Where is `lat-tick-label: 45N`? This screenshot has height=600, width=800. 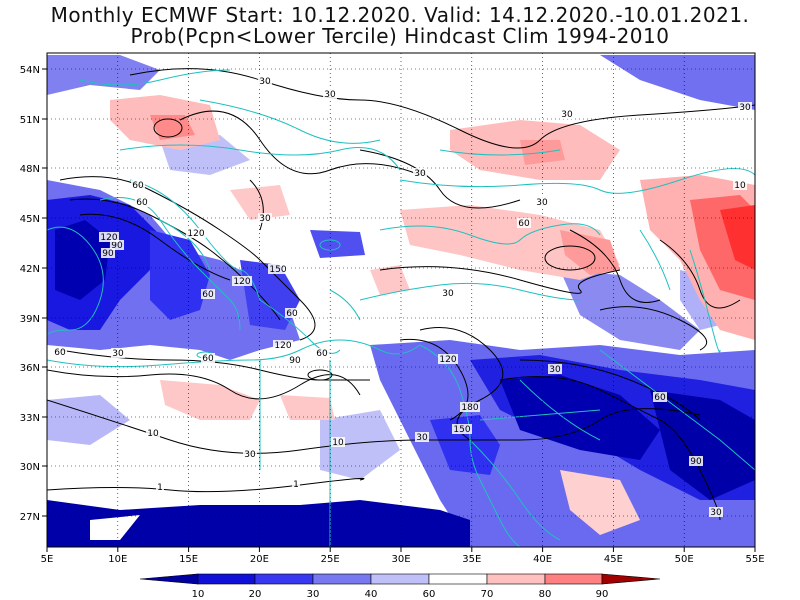 lat-tick-label: 45N is located at coordinates (30, 219).